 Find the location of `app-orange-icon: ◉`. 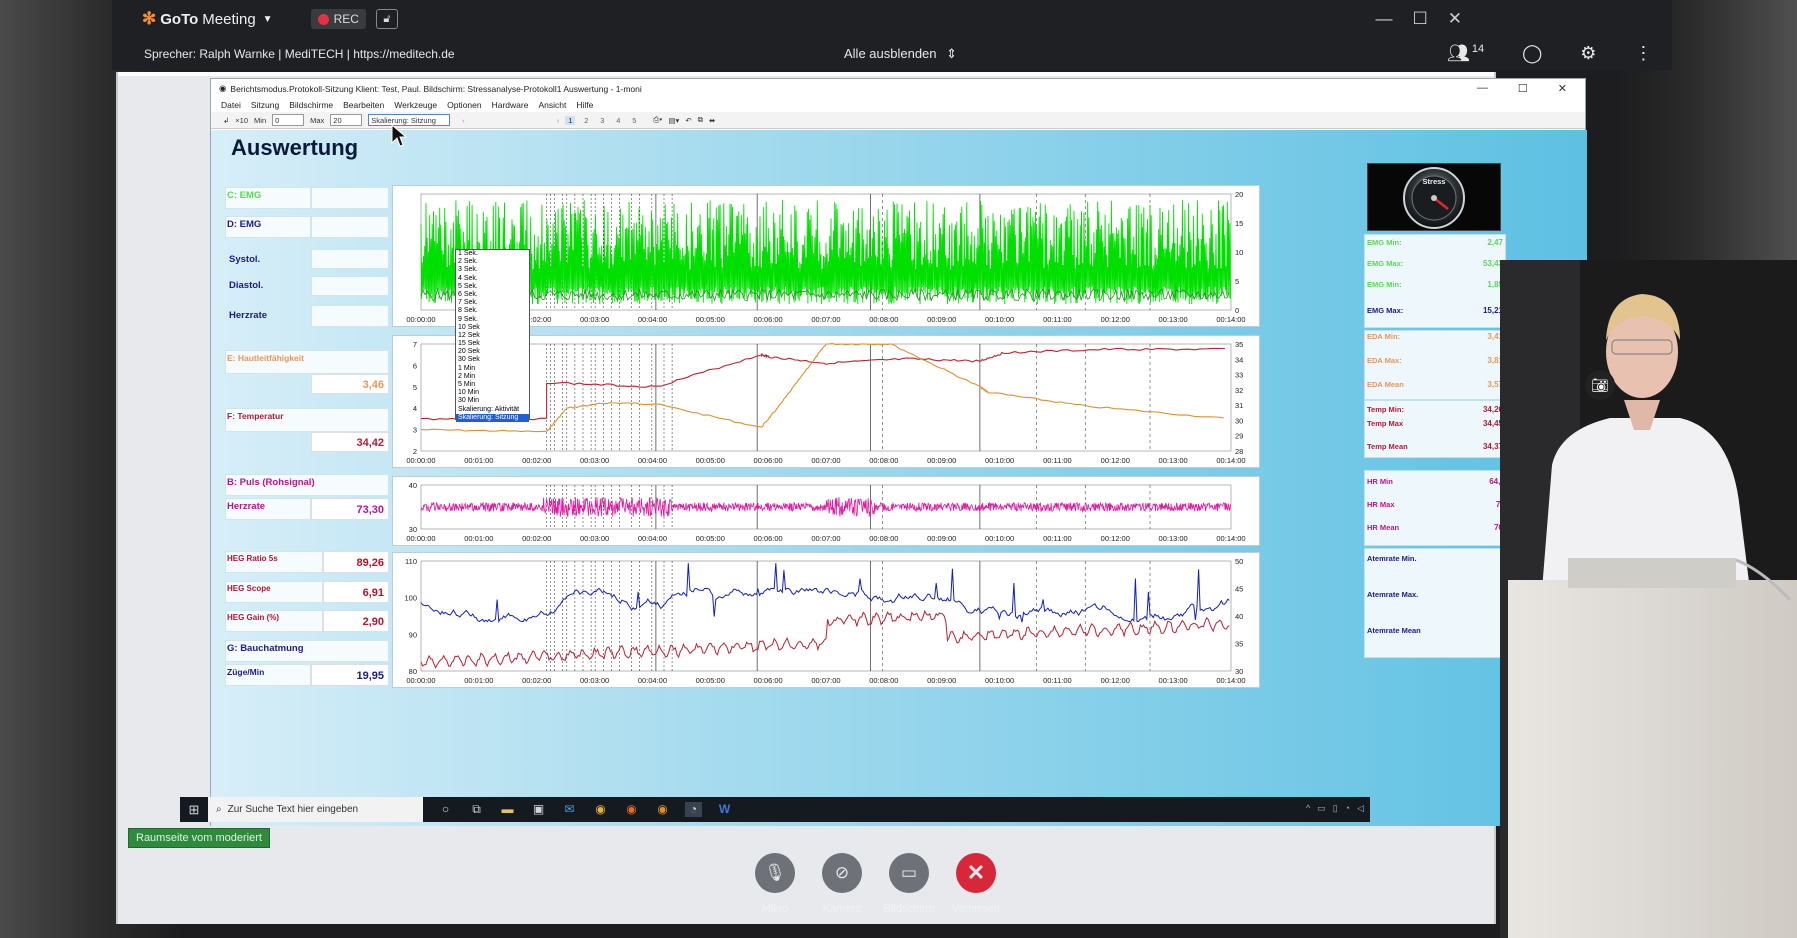

app-orange-icon: ◉ is located at coordinates (662, 809).